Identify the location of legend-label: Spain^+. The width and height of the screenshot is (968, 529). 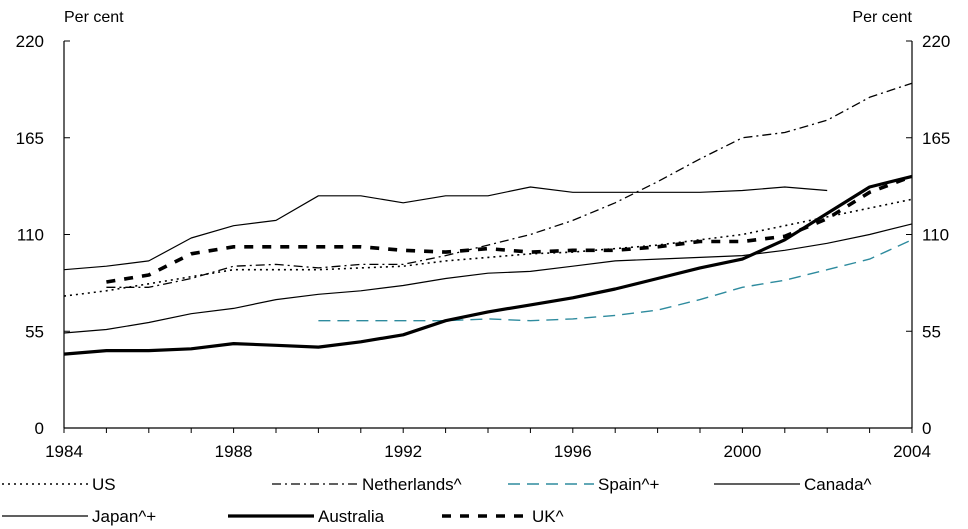
(628, 484).